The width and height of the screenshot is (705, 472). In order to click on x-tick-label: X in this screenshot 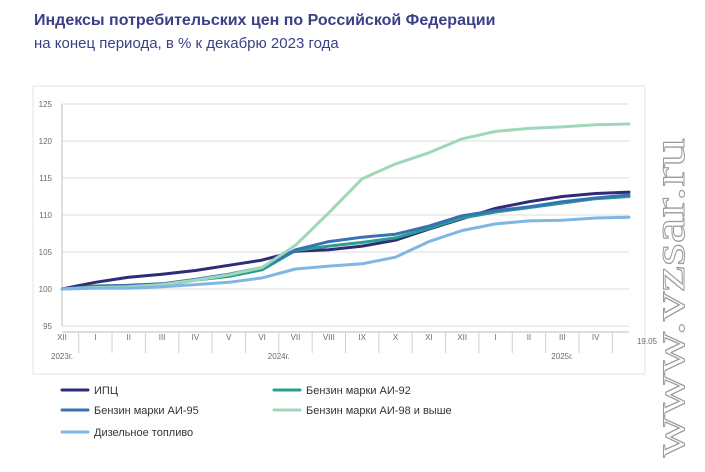, I will do `click(396, 337)`.